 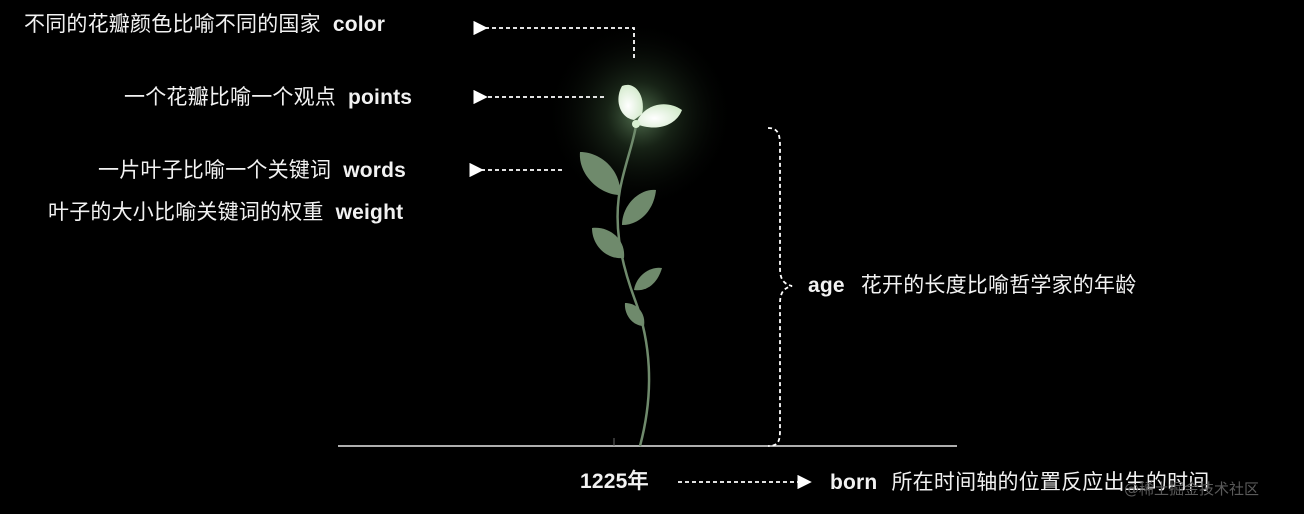 I want to click on words-label-zh: 一片叶子比喻一个关键词, so click(x=215, y=170).